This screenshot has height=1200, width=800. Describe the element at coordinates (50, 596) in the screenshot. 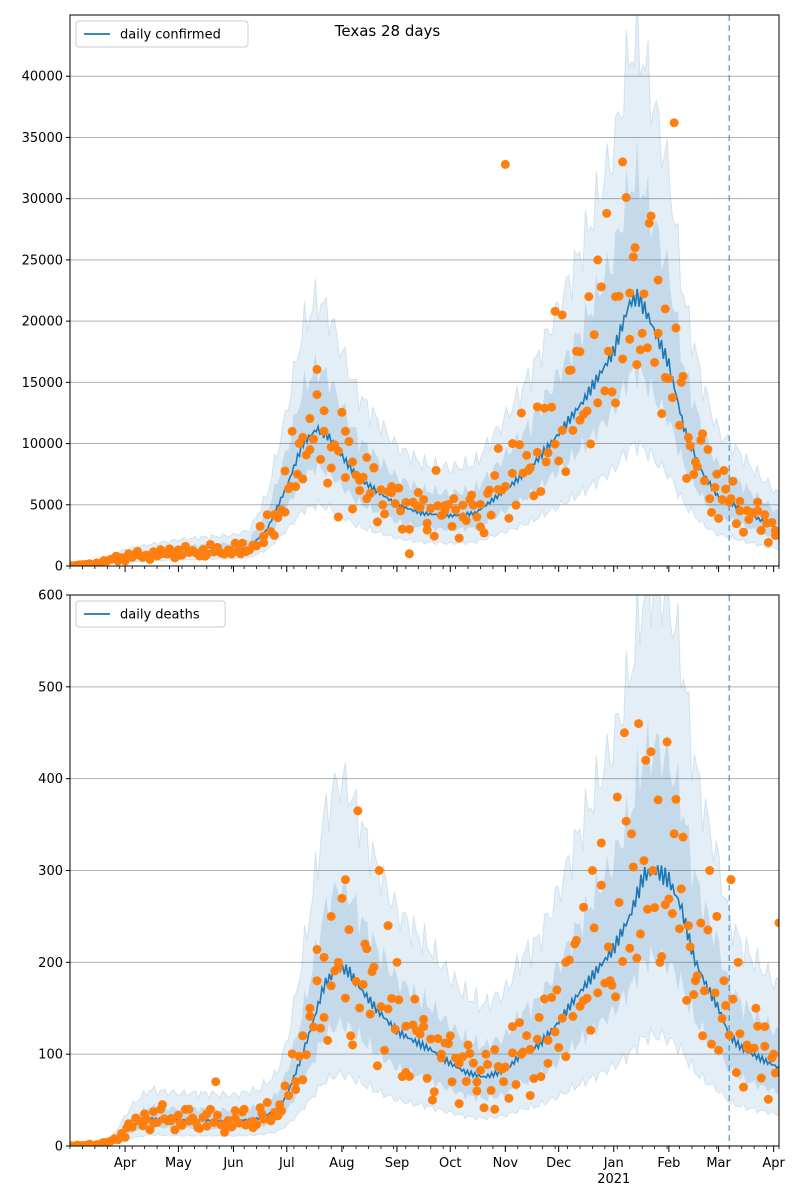

I see `y-tick-label: 600` at that location.